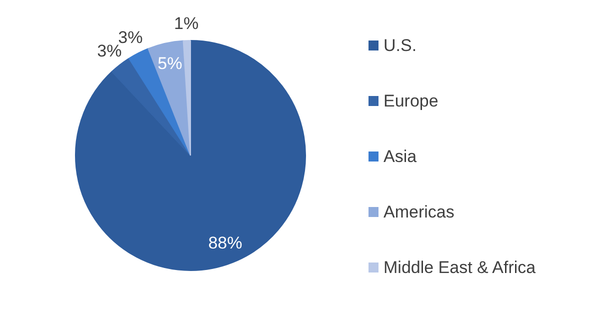 This screenshot has height=315, width=596. Describe the element at coordinates (186, 23) in the screenshot. I see `data-label: 1%` at that location.